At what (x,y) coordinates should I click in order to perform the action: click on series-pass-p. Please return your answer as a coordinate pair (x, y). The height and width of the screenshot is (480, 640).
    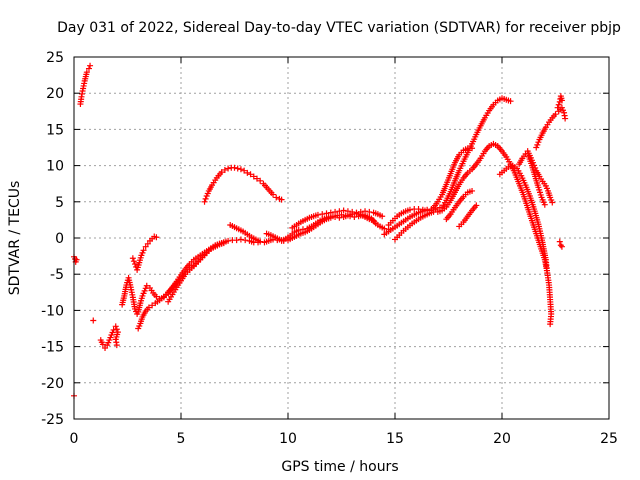
    Looking at the image, I should click on (523, 218).